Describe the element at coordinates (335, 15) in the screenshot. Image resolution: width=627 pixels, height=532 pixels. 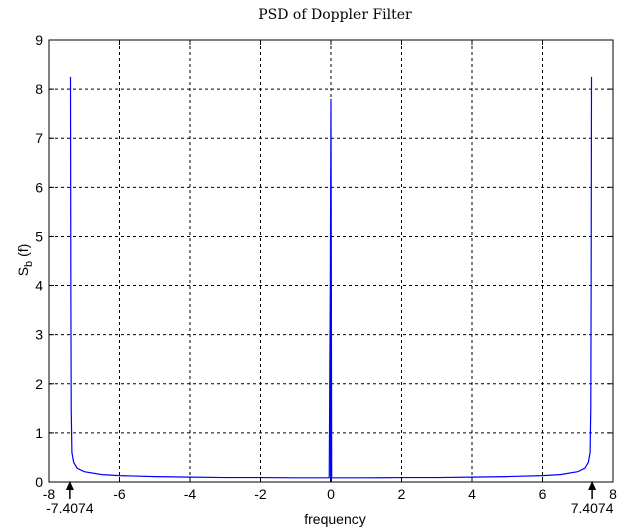
I see `chart-title: PSD of Doppler Filter` at that location.